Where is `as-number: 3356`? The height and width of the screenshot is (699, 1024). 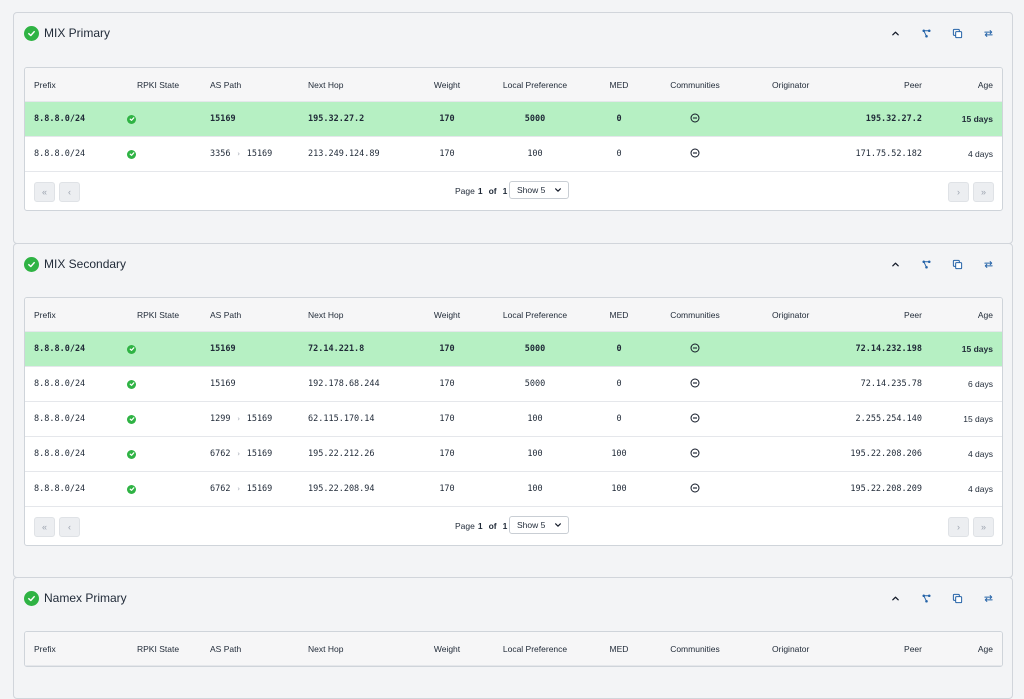
as-number: 3356 is located at coordinates (220, 154).